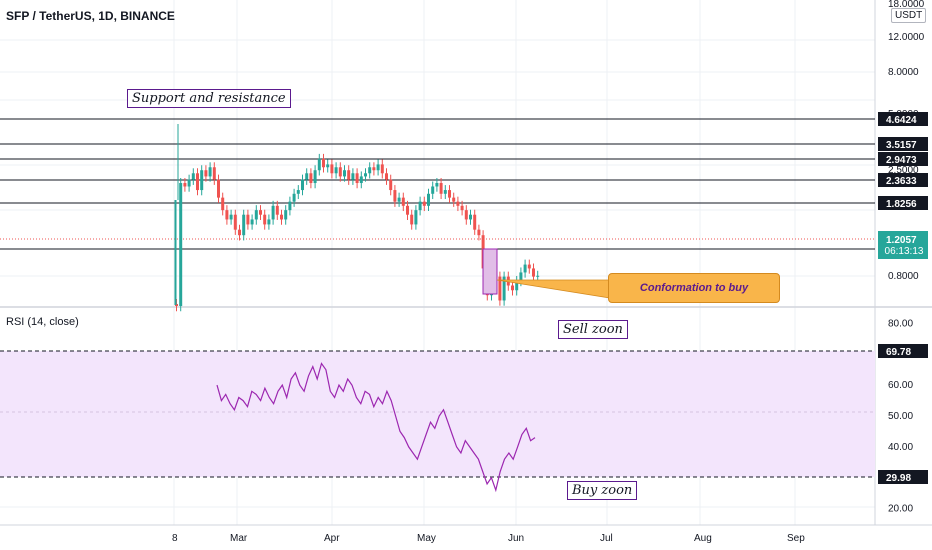 Image resolution: width=932 pixels, height=550 pixels. I want to click on x-tick-label: May, so click(426, 538).